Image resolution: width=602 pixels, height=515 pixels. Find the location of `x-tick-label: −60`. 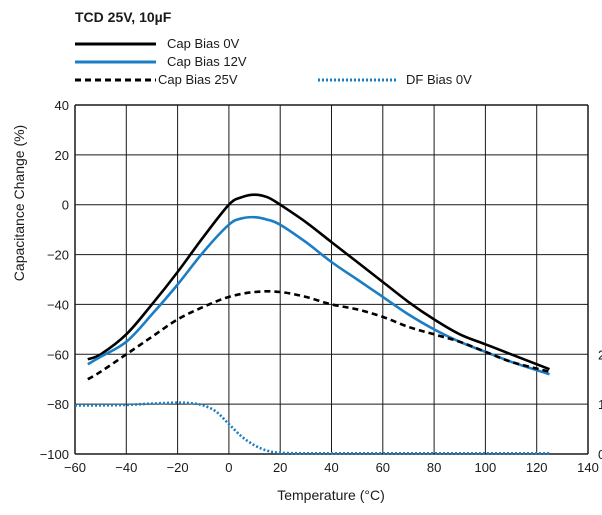

x-tick-label: −60 is located at coordinates (75, 467).